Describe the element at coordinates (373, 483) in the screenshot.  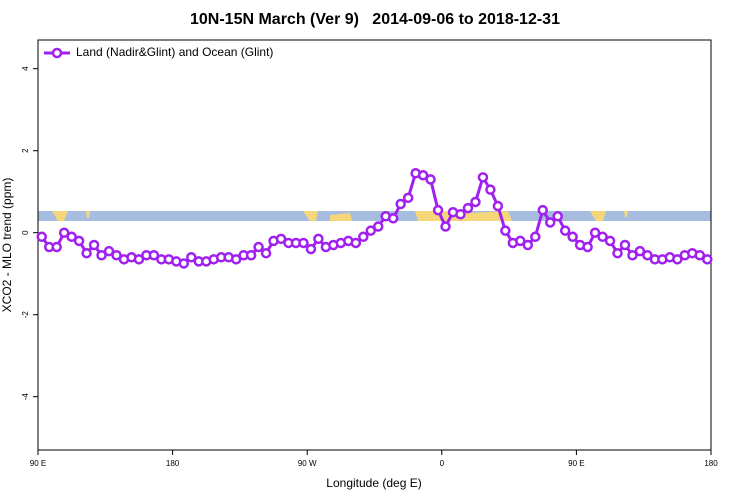
I see `x-axis-label: Longitude (deg E)` at that location.